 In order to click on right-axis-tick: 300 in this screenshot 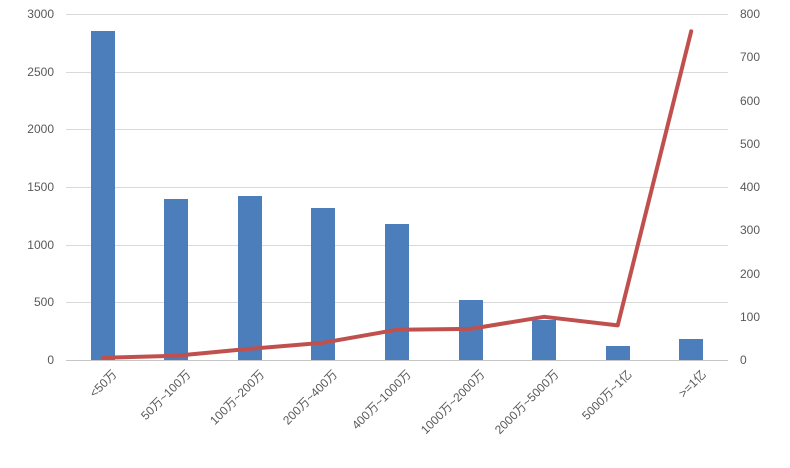, I will do `click(750, 230)`.